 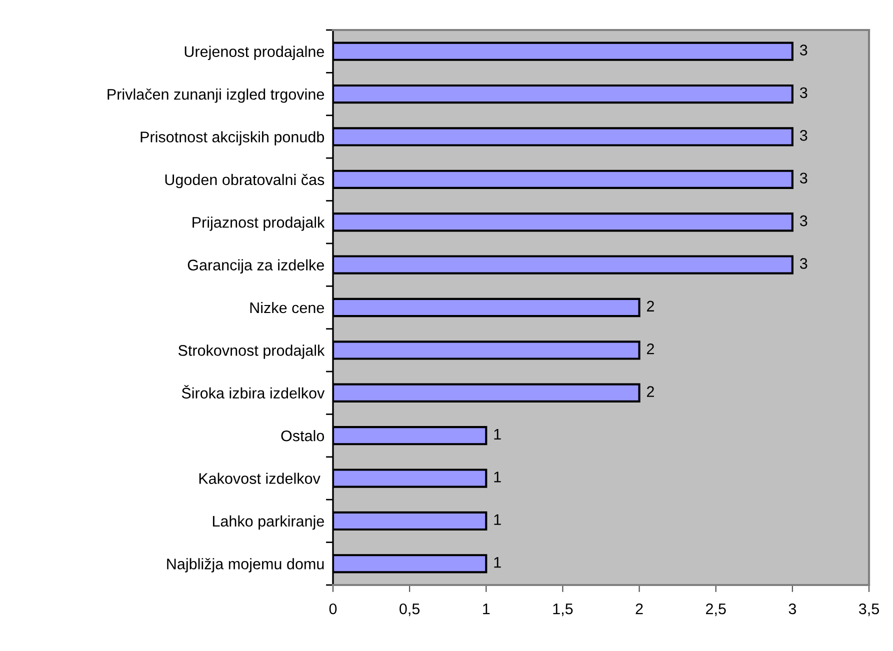 I want to click on y-tick-label: Lahko parkiranje, so click(x=268, y=522).